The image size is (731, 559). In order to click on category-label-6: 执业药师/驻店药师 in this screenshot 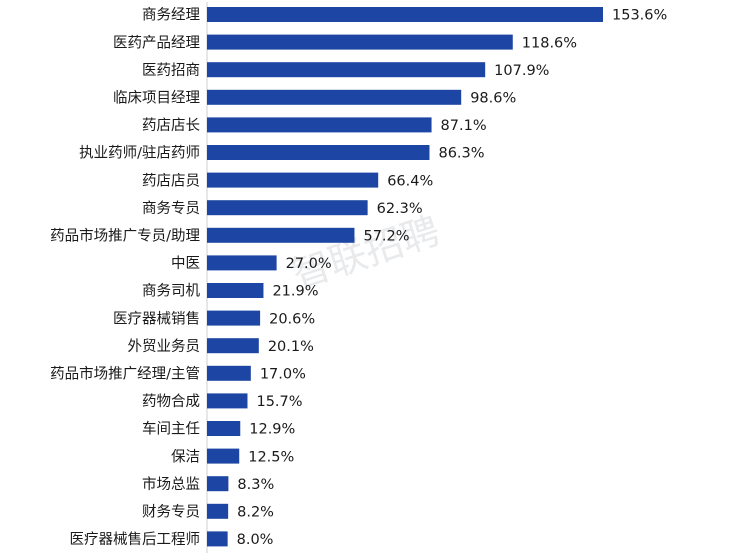, I will do `click(139, 153)`.